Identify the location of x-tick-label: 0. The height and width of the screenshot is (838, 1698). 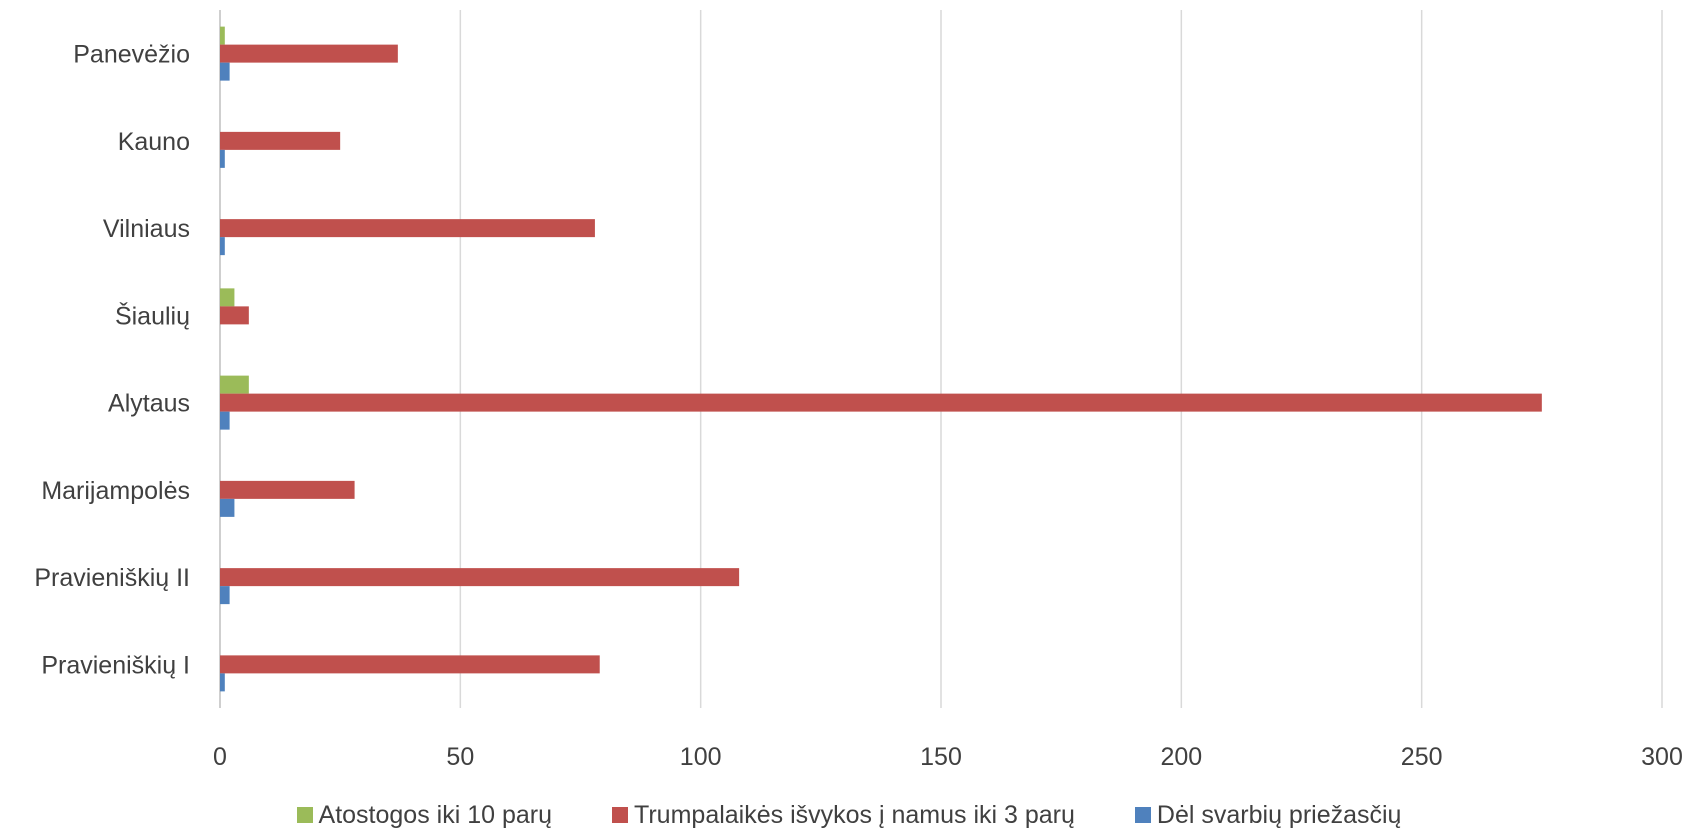
(220, 757).